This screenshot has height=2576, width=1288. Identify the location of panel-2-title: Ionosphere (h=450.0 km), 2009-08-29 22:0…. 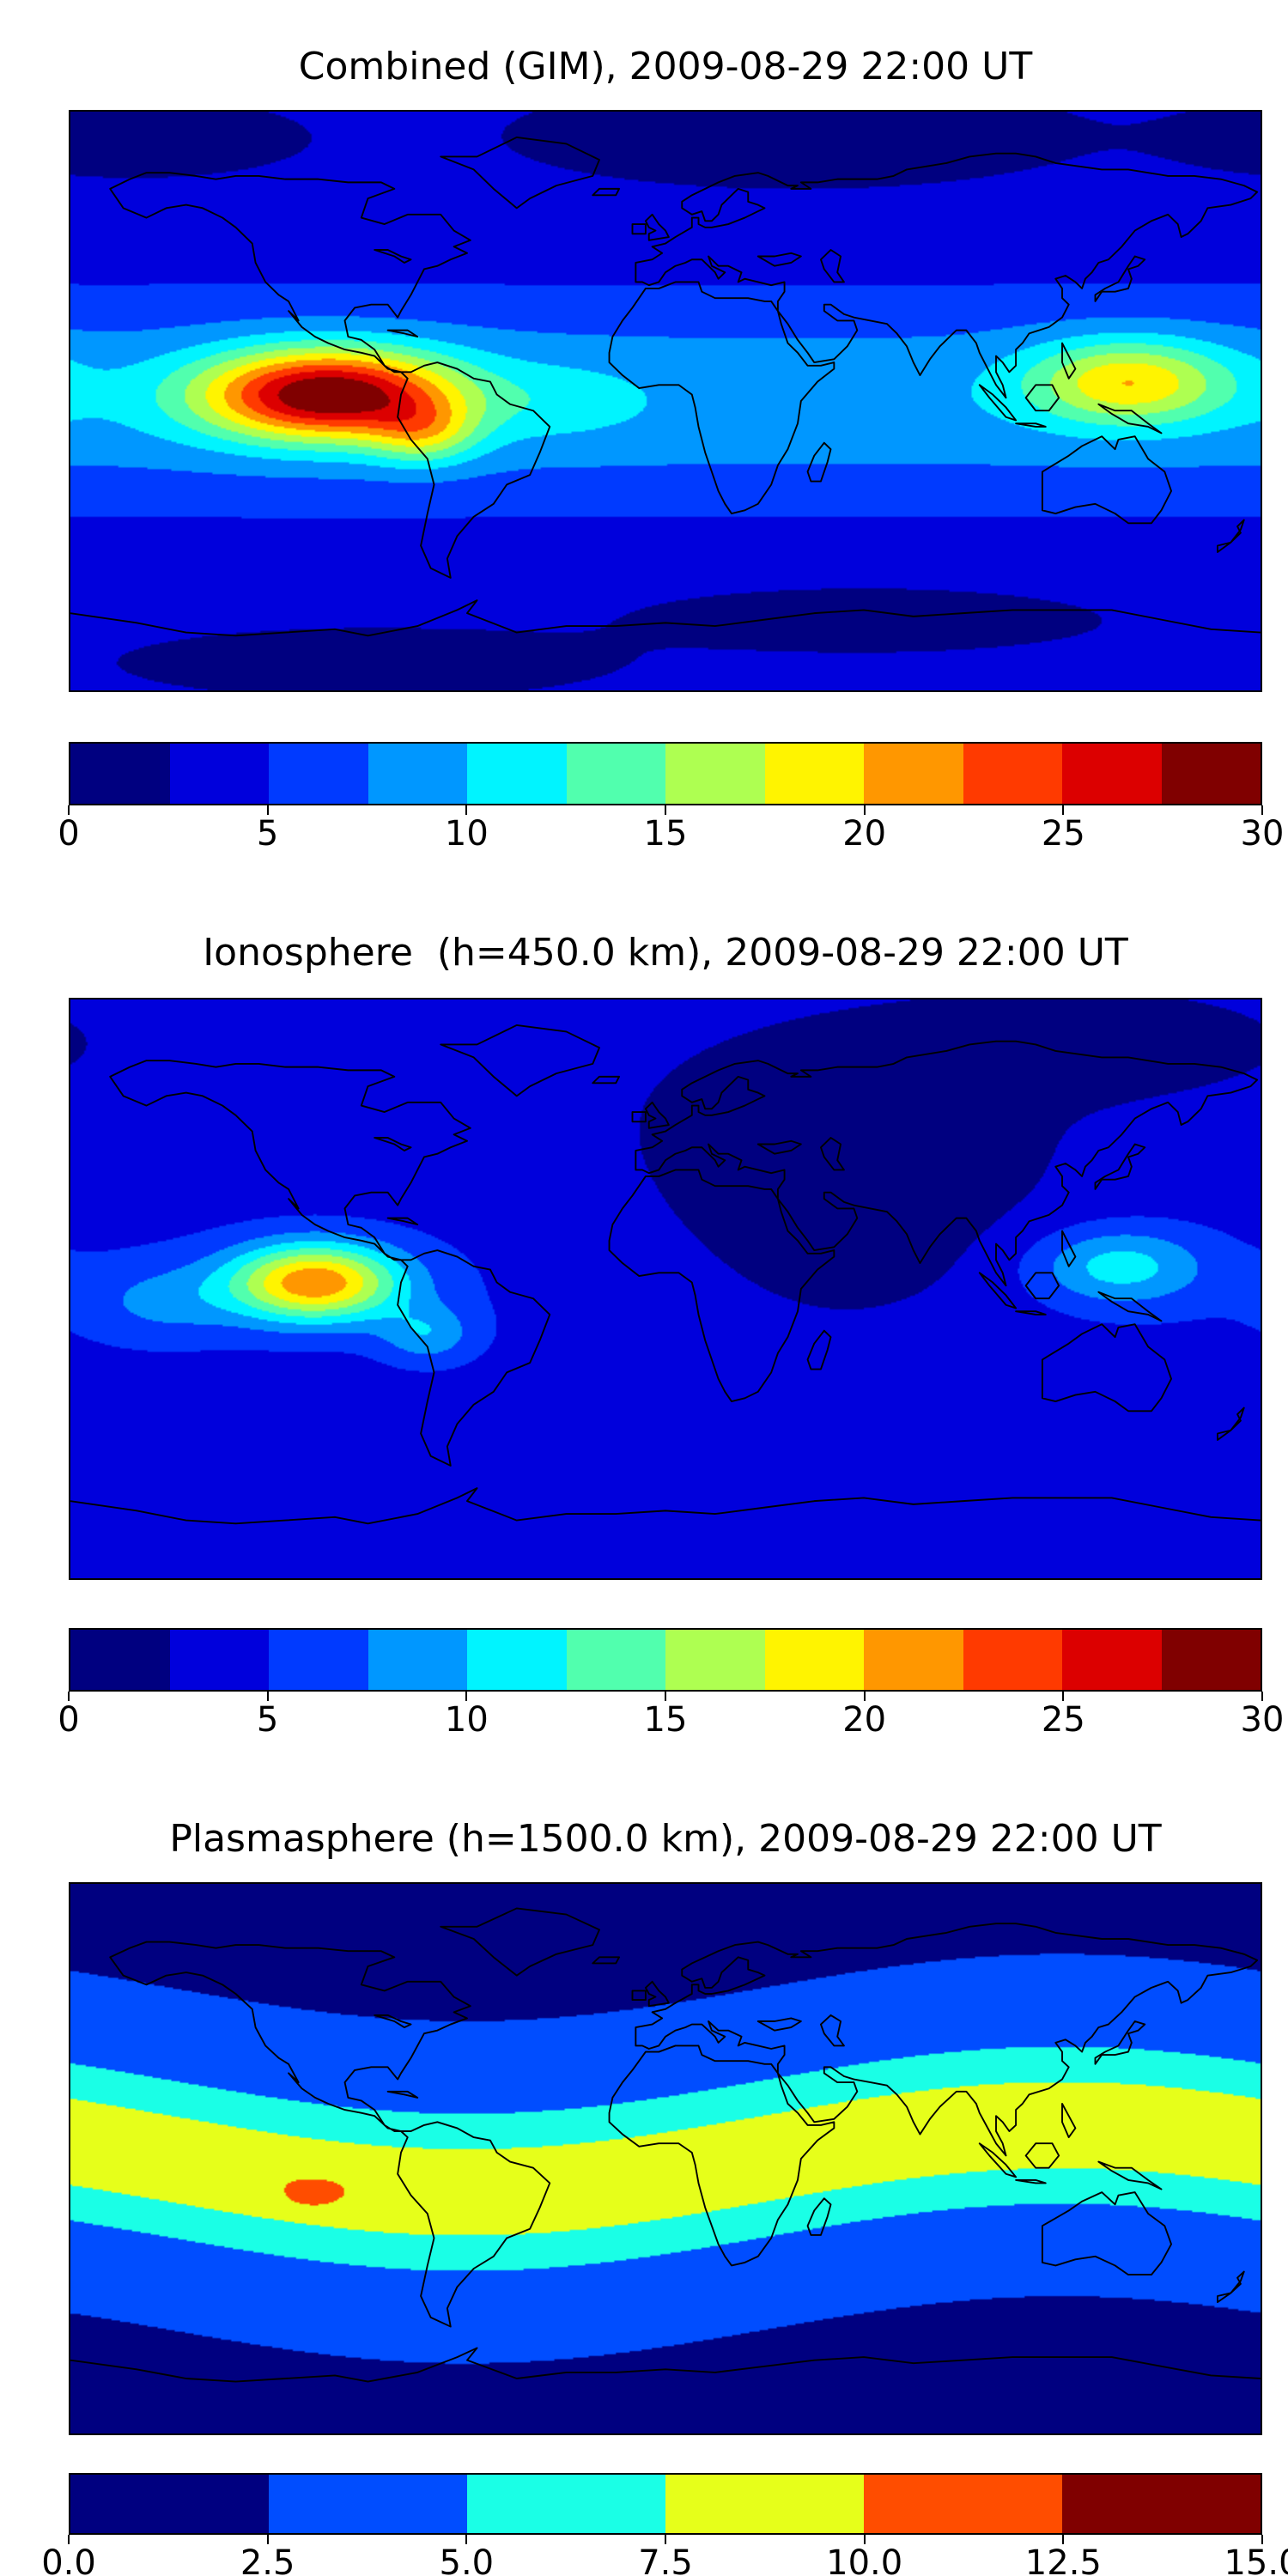
(665, 953).